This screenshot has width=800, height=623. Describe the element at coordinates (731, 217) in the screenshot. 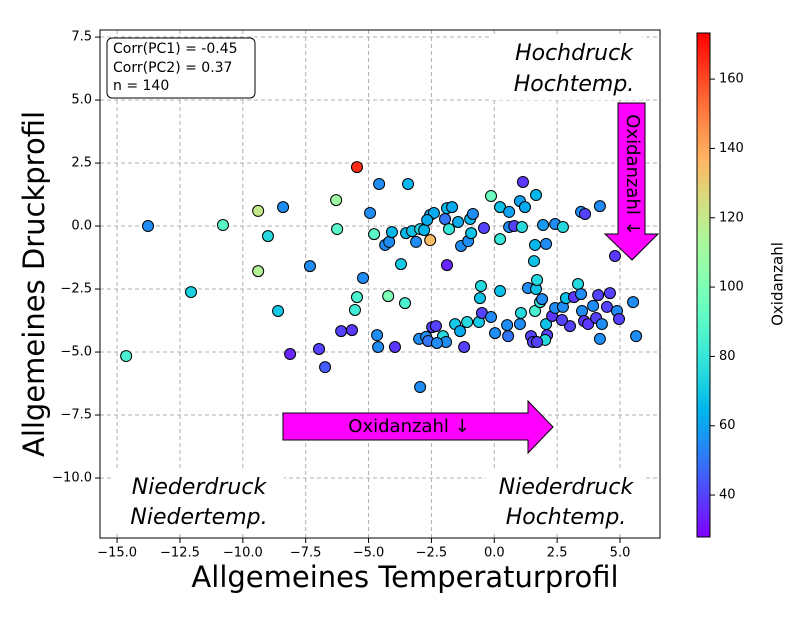

I see `colorbar-tick-label: 120` at that location.